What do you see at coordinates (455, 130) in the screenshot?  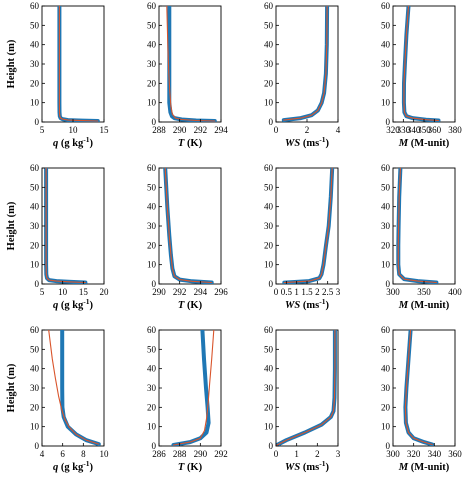 I see `x-tick-label: 380` at bounding box center [455, 130].